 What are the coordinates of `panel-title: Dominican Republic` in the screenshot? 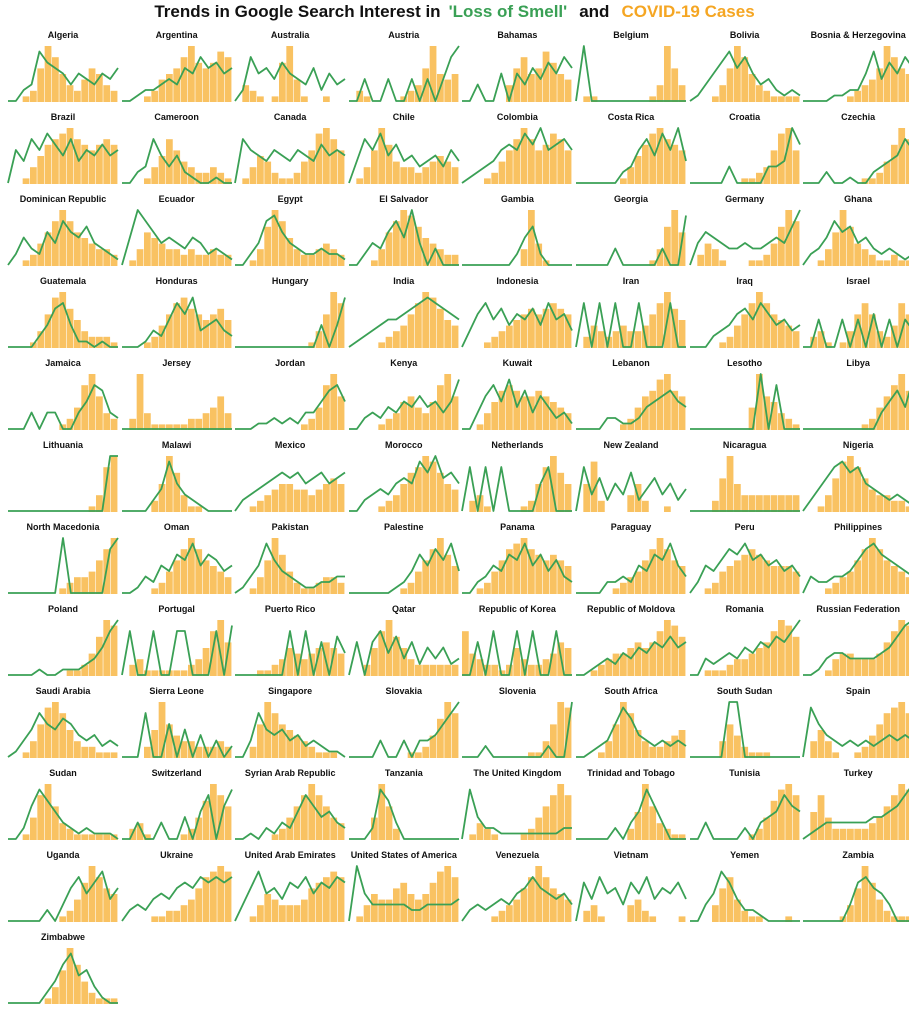 It's located at (63, 199).